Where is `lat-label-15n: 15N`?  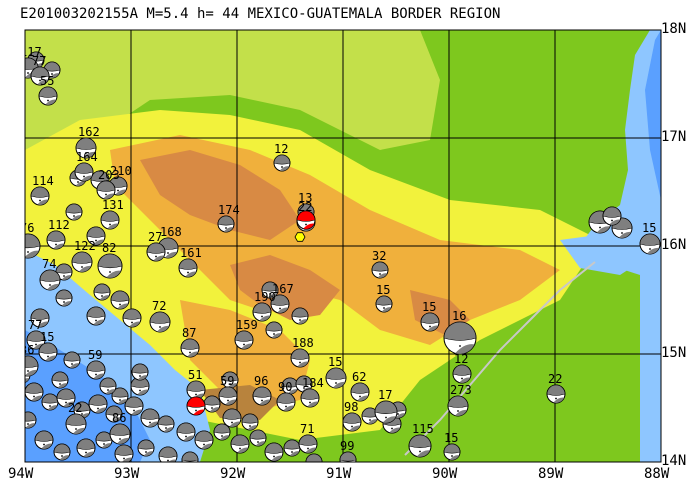 lat-label-15n: 15N is located at coordinates (673, 353).